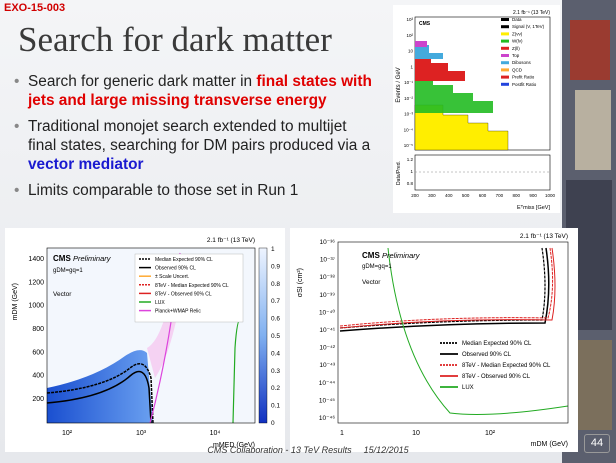 The height and width of the screenshot is (463, 616). What do you see at coordinates (38, 399) in the screenshot?
I see `y-tick-label: 200` at bounding box center [38, 399].